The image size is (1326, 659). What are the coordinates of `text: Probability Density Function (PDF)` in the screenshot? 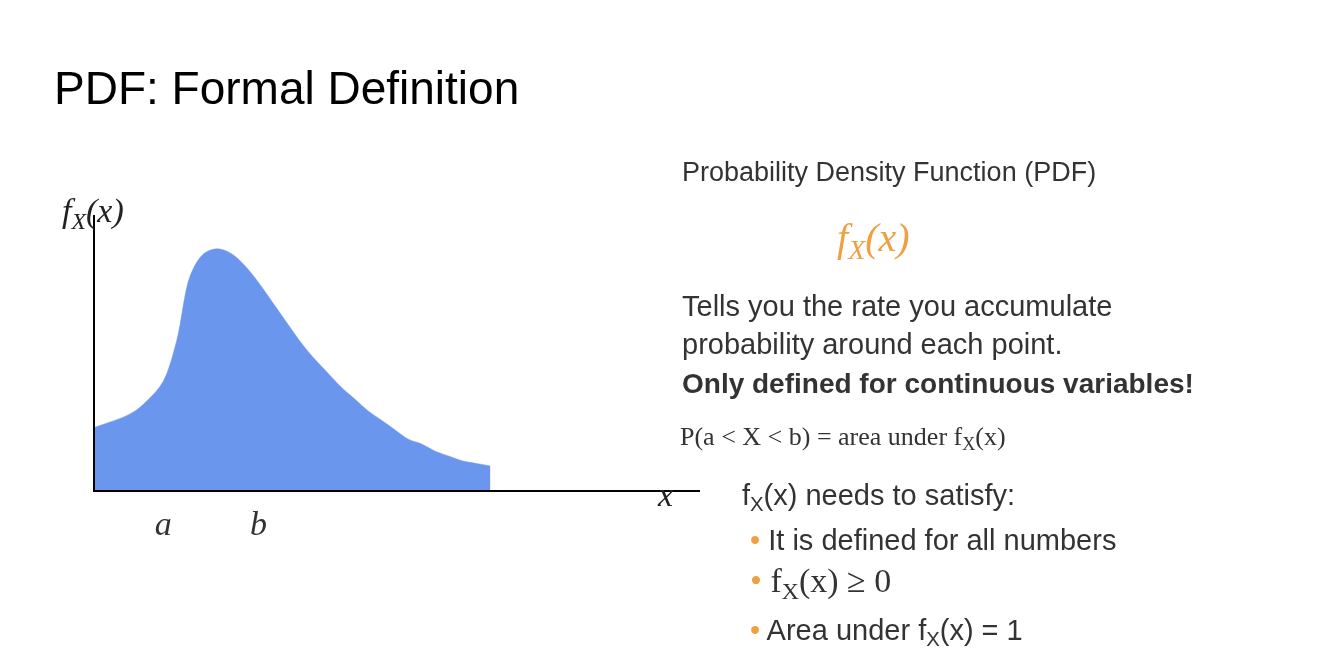 It's located at (889, 172).